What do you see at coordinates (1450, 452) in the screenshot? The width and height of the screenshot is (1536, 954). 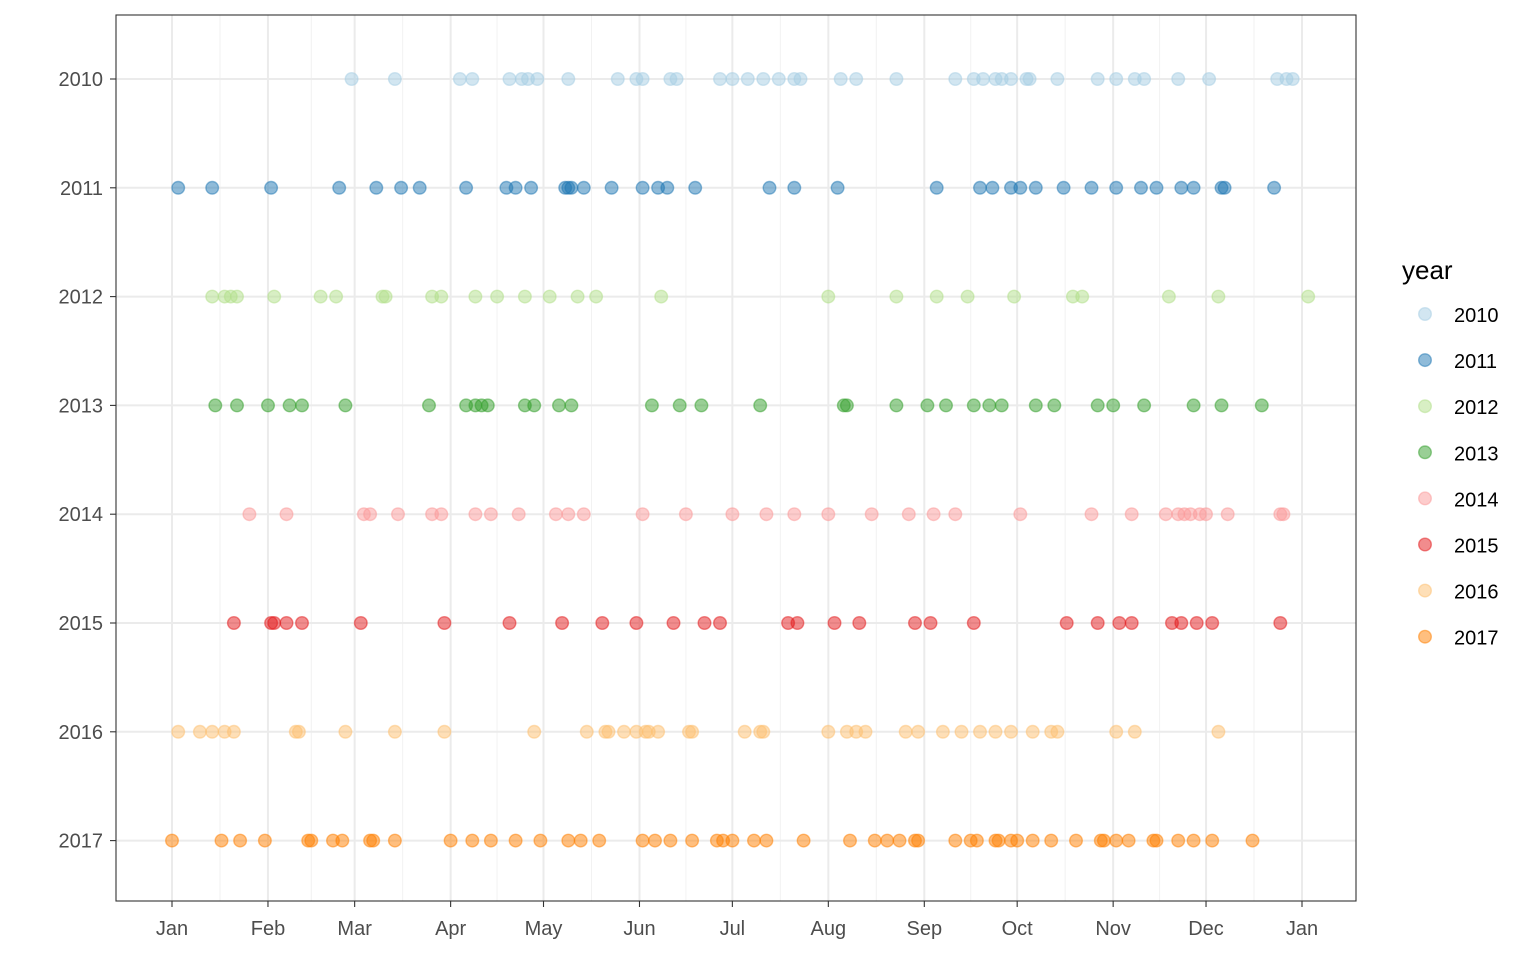 I see `legend: year 2010 2011 2012 2013 2014 2015 2016 2017` at bounding box center [1450, 452].